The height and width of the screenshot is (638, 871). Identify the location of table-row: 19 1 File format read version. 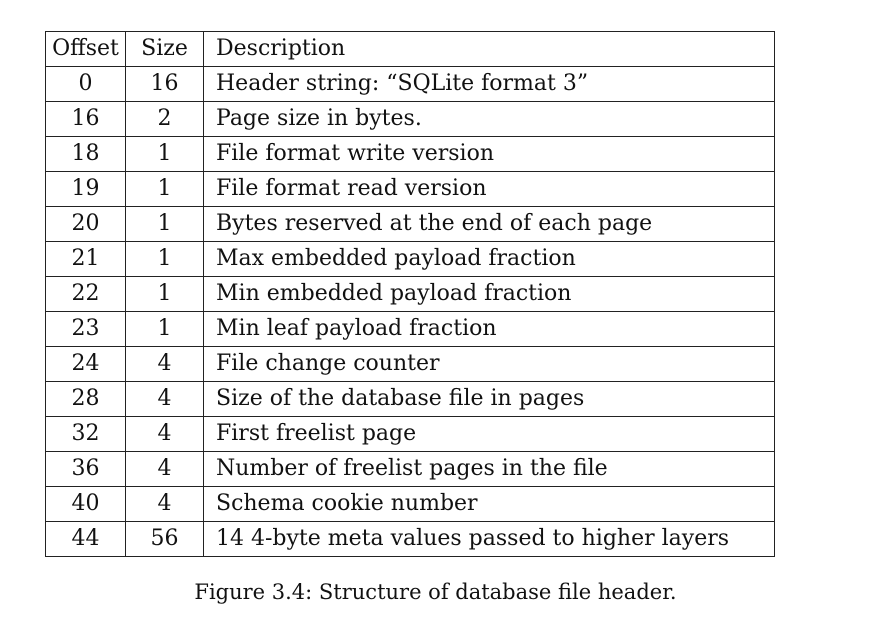
(410, 189).